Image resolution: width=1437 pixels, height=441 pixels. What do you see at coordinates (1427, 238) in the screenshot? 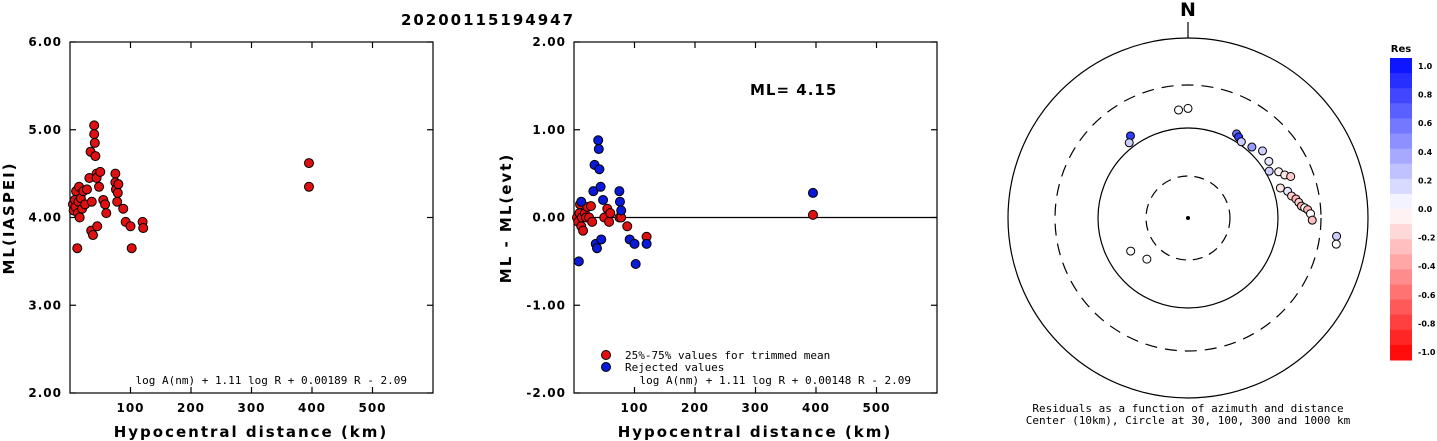
I see `colorbar-label: -0.2` at bounding box center [1427, 238].